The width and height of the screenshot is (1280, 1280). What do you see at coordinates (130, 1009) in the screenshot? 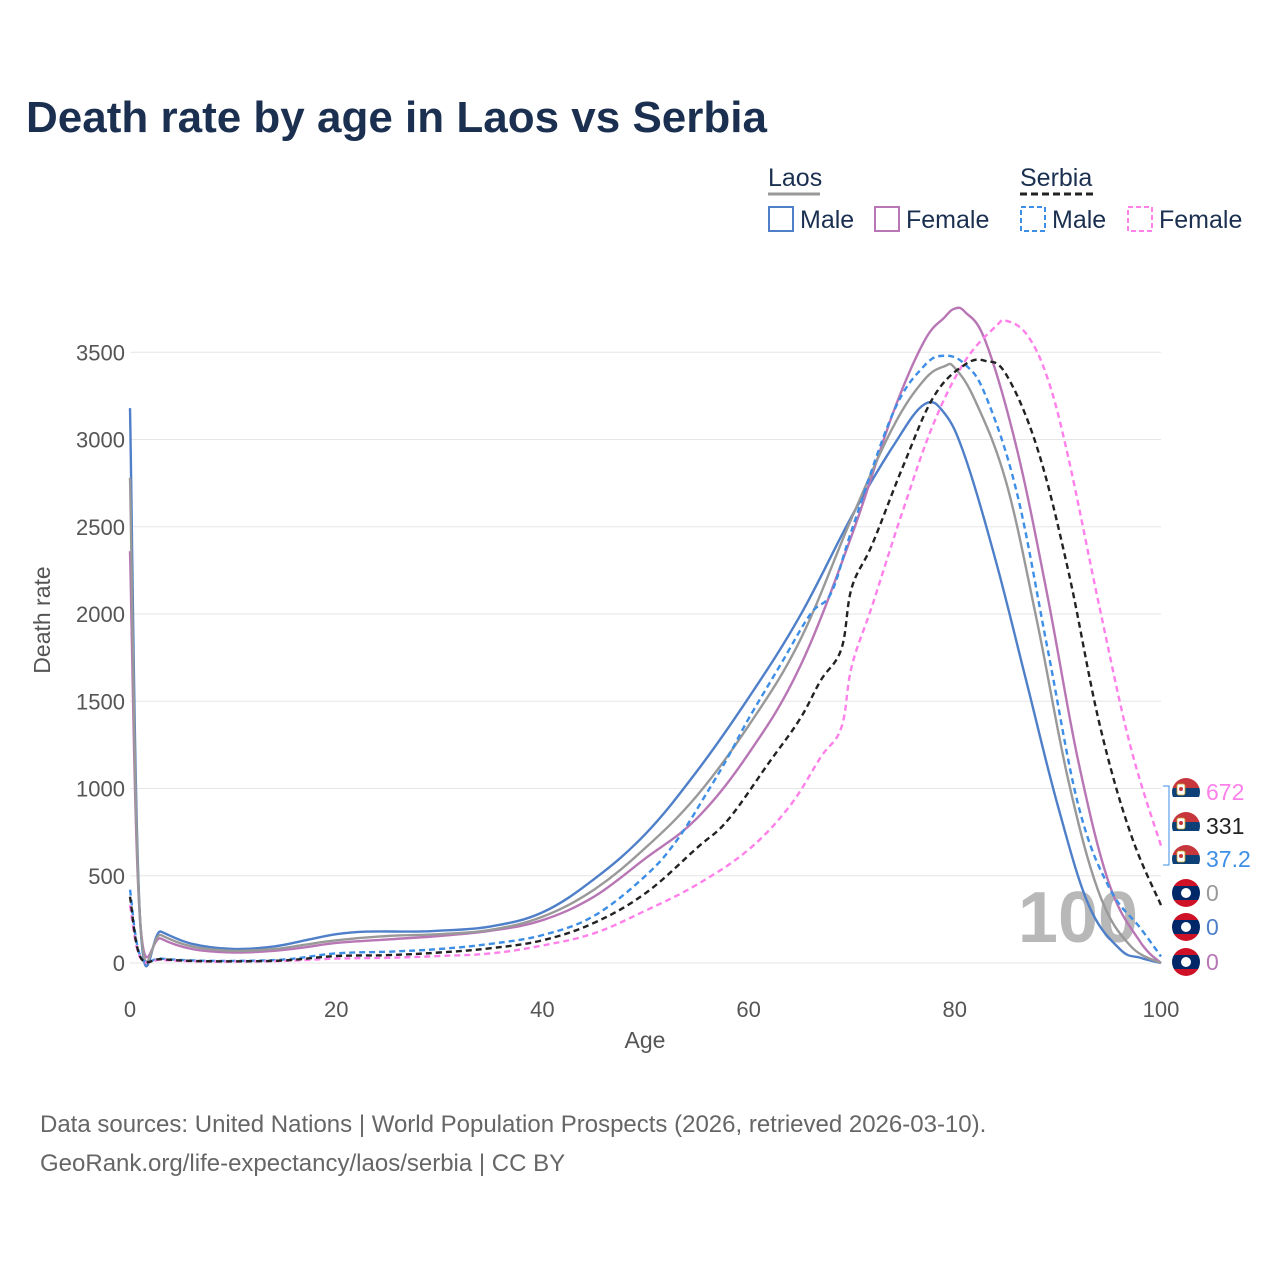
I see `x-tick-label-0: 0` at bounding box center [130, 1009].